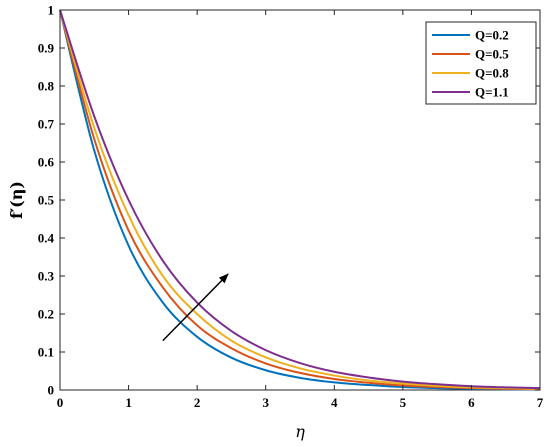 This screenshot has width=550, height=447. What do you see at coordinates (46, 314) in the screenshot?
I see `y-tick-label: 0.2` at bounding box center [46, 314].